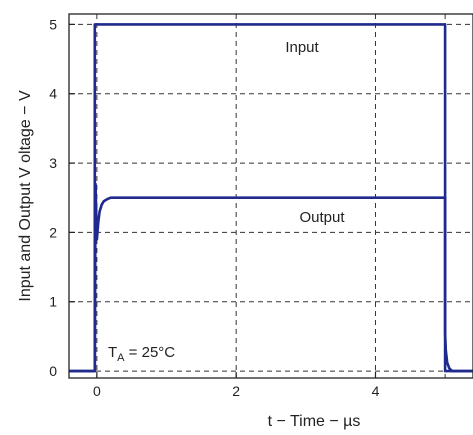  What do you see at coordinates (314, 421) in the screenshot?
I see `x-axis-title: t − Time − µs` at bounding box center [314, 421].